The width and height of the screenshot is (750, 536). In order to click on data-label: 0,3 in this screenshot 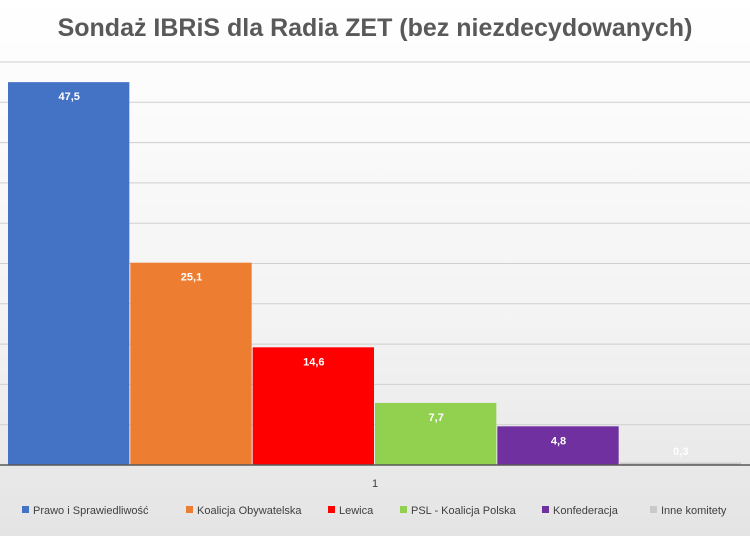, I will do `click(680, 452)`.